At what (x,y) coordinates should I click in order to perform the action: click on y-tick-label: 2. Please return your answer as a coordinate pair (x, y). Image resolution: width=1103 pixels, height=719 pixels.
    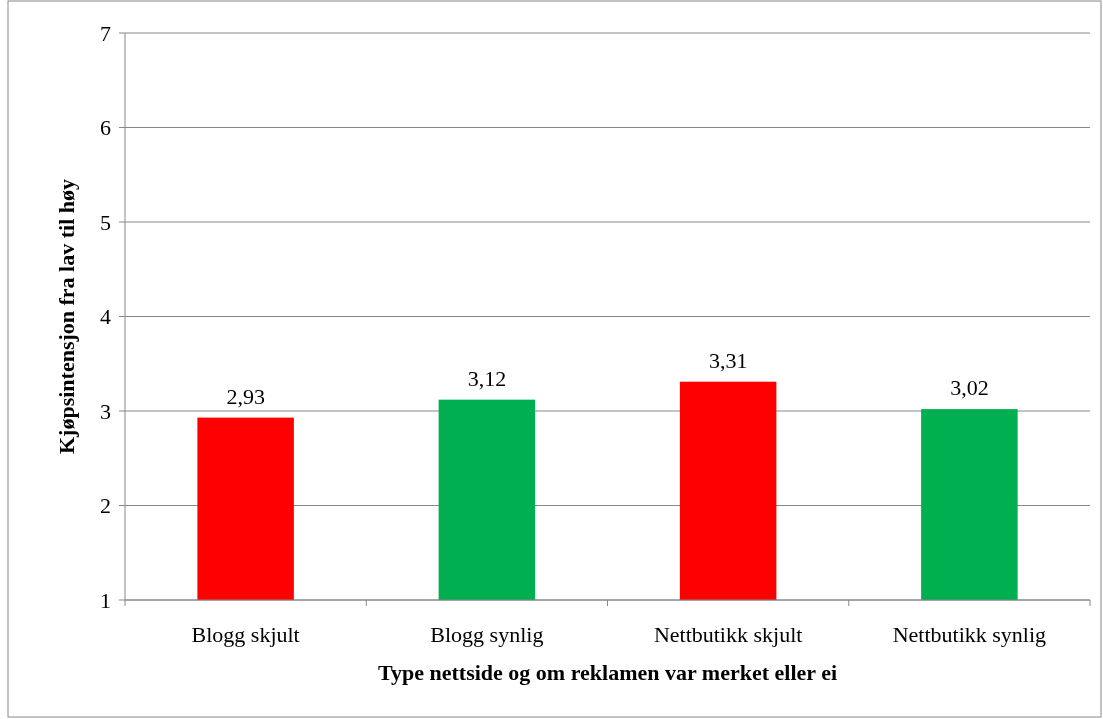
    Looking at the image, I should click on (105, 506).